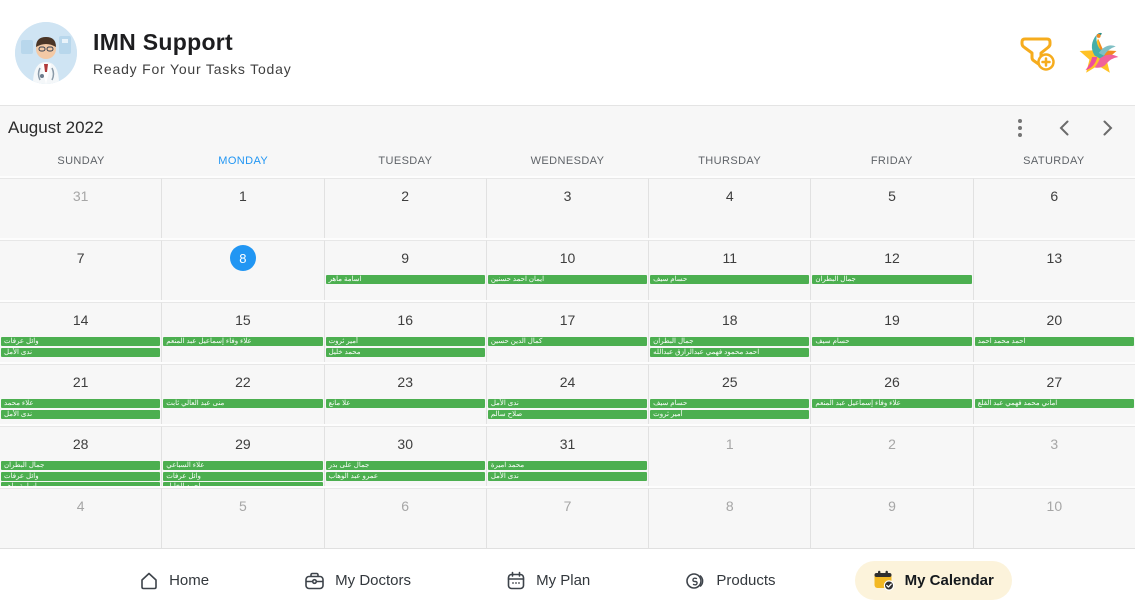 The height and width of the screenshot is (612, 1135). Describe the element at coordinates (243, 484) in the screenshot. I see `event-bar: احمد الخليل` at that location.